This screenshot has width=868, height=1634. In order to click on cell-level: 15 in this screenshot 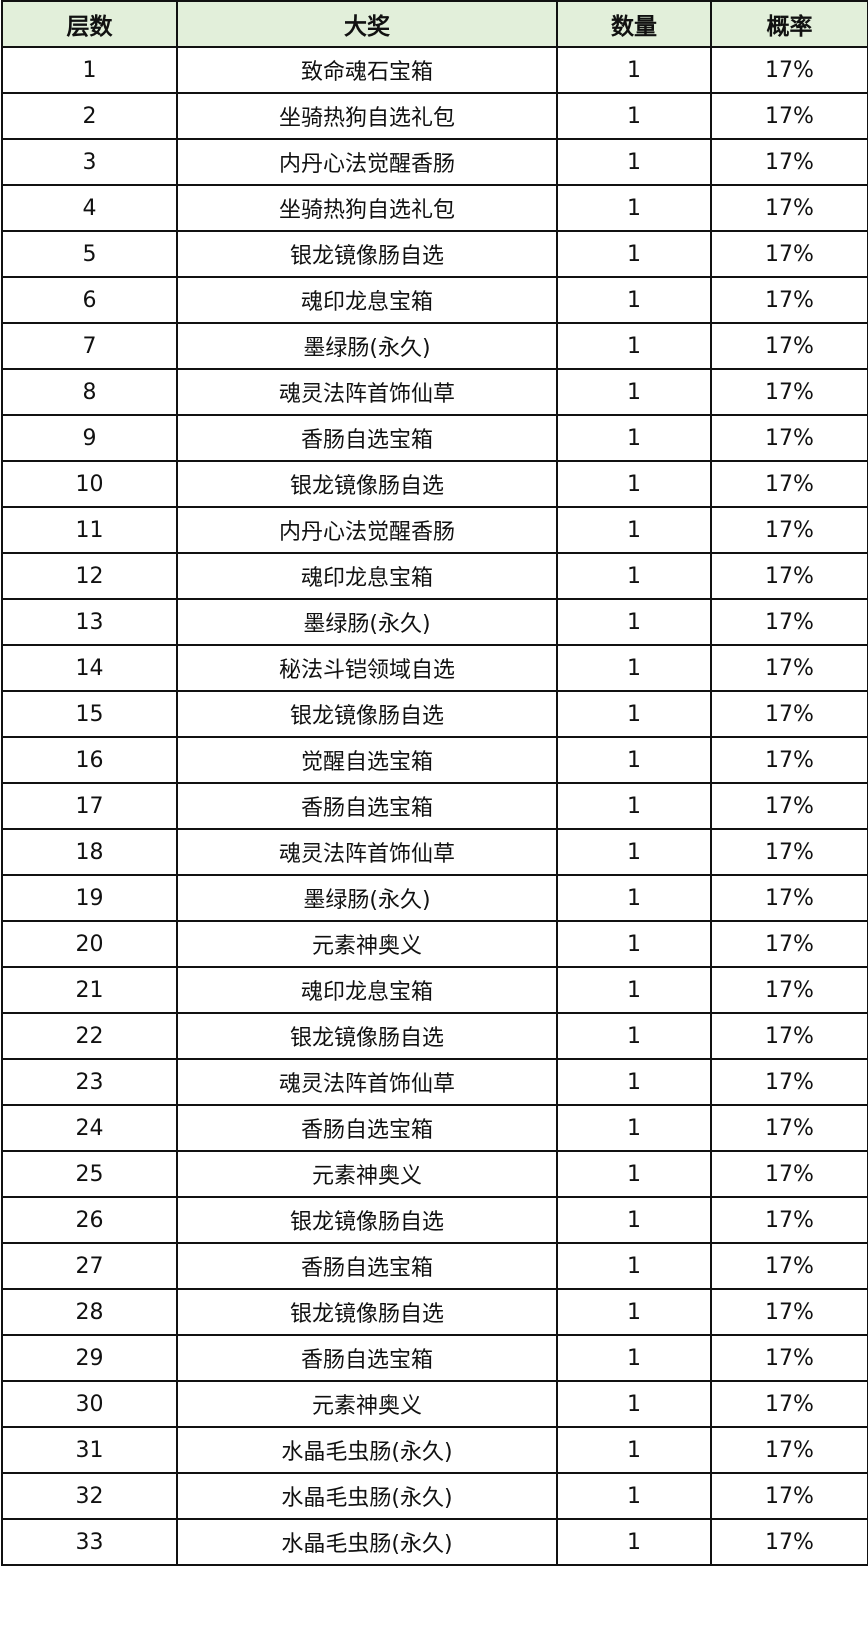, I will do `click(89, 714)`.